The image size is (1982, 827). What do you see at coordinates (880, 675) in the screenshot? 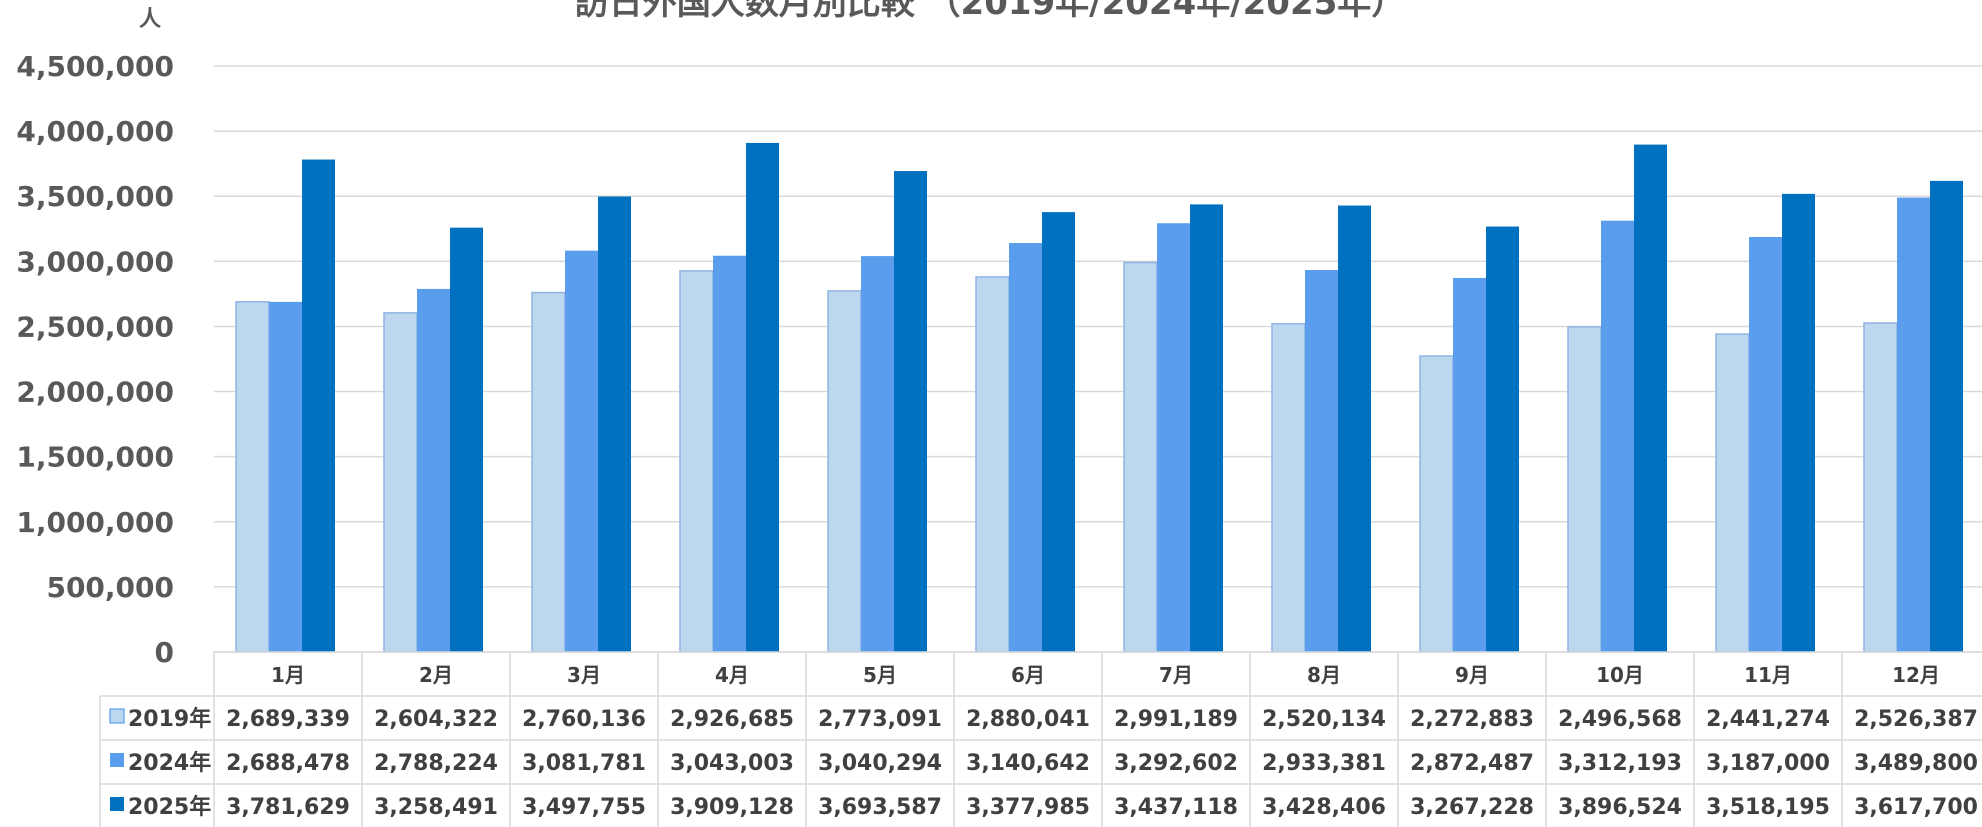
I see `x-tick-label: 5月` at bounding box center [880, 675].